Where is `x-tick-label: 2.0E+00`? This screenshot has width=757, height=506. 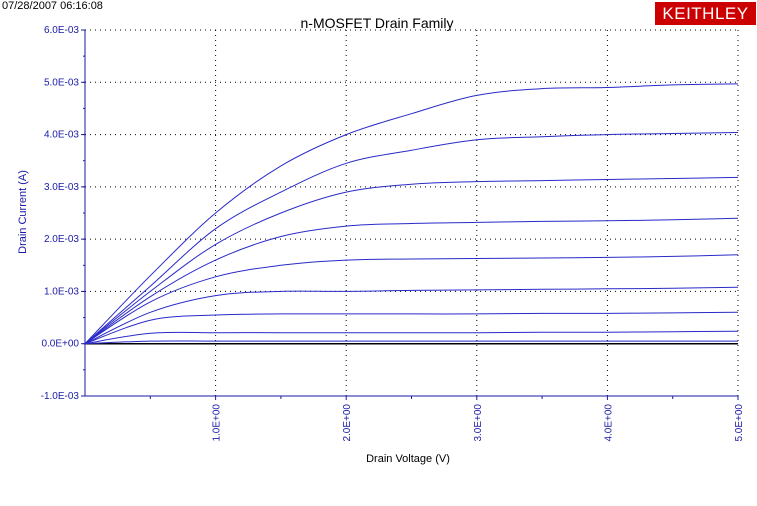
x-tick-label: 2.0E+00 is located at coordinates (347, 423).